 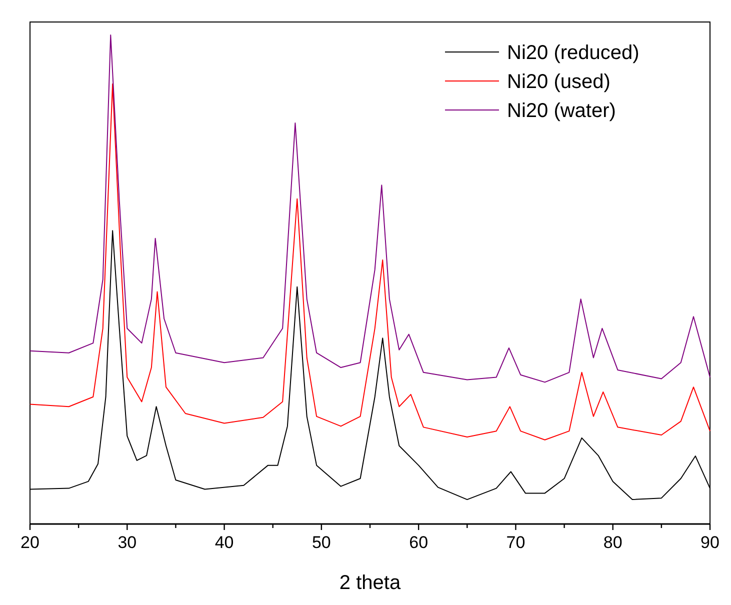 What do you see at coordinates (127, 542) in the screenshot?
I see `x-tick-label: 30` at bounding box center [127, 542].